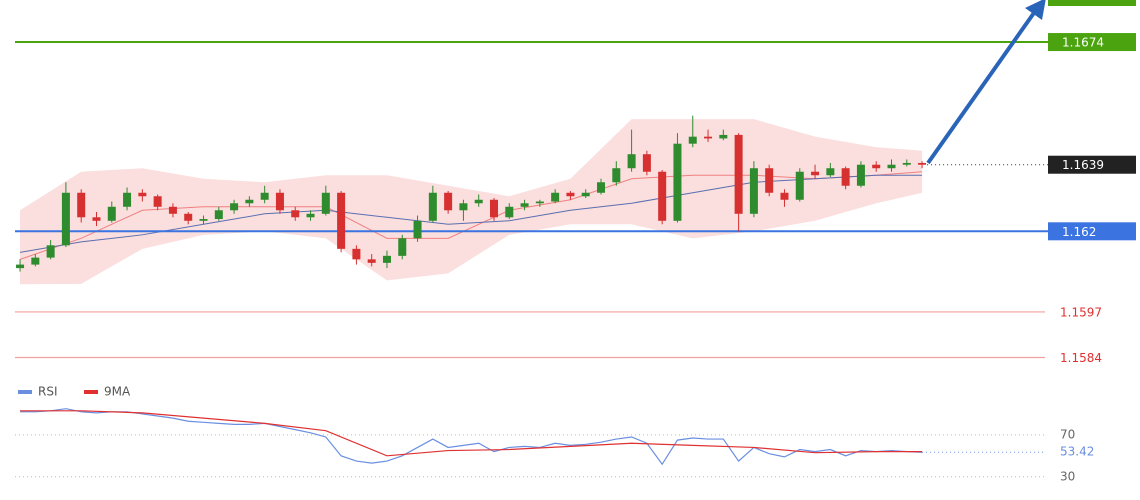 The image size is (1140, 500). I want to click on y-tick-label: 30, so click(1067, 476).